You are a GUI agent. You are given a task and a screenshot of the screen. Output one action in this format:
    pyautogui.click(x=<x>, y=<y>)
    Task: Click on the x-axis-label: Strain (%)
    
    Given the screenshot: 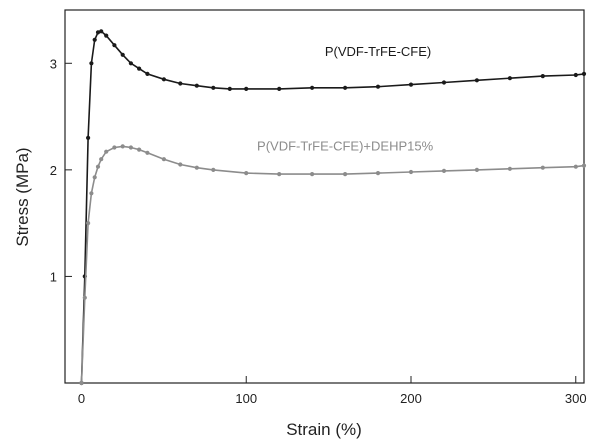 What is the action you would take?
    pyautogui.click(x=324, y=429)
    